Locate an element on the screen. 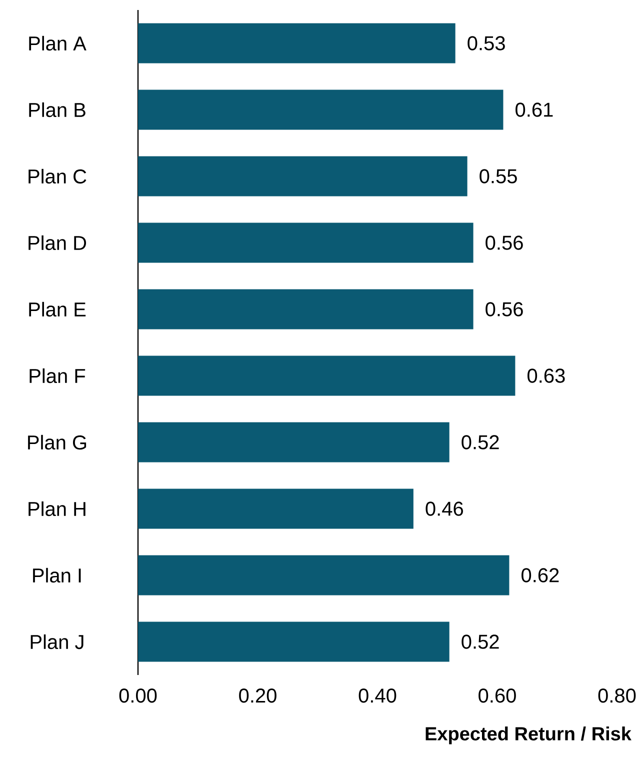 This screenshot has height=760, width=644. y-tick-label: Plan D is located at coordinates (57, 242).